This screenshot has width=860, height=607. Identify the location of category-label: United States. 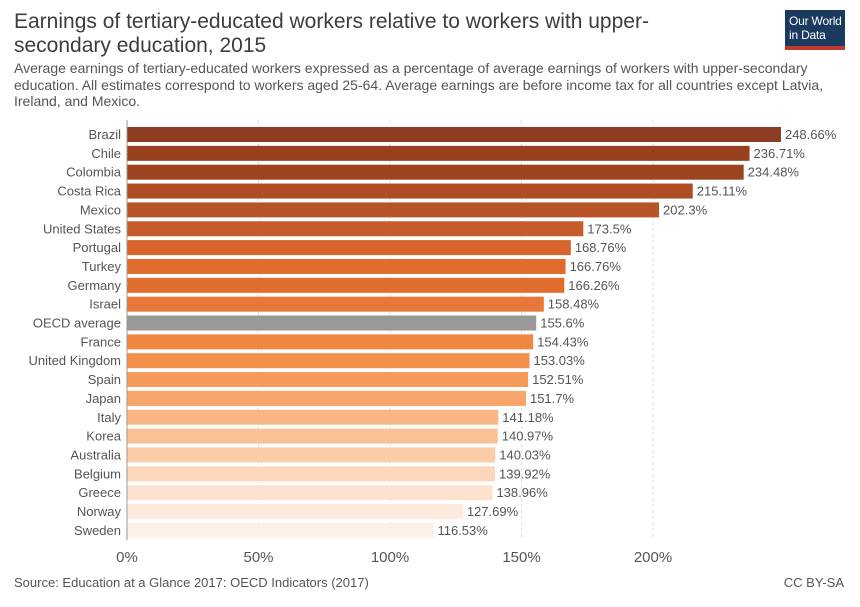
(82, 228).